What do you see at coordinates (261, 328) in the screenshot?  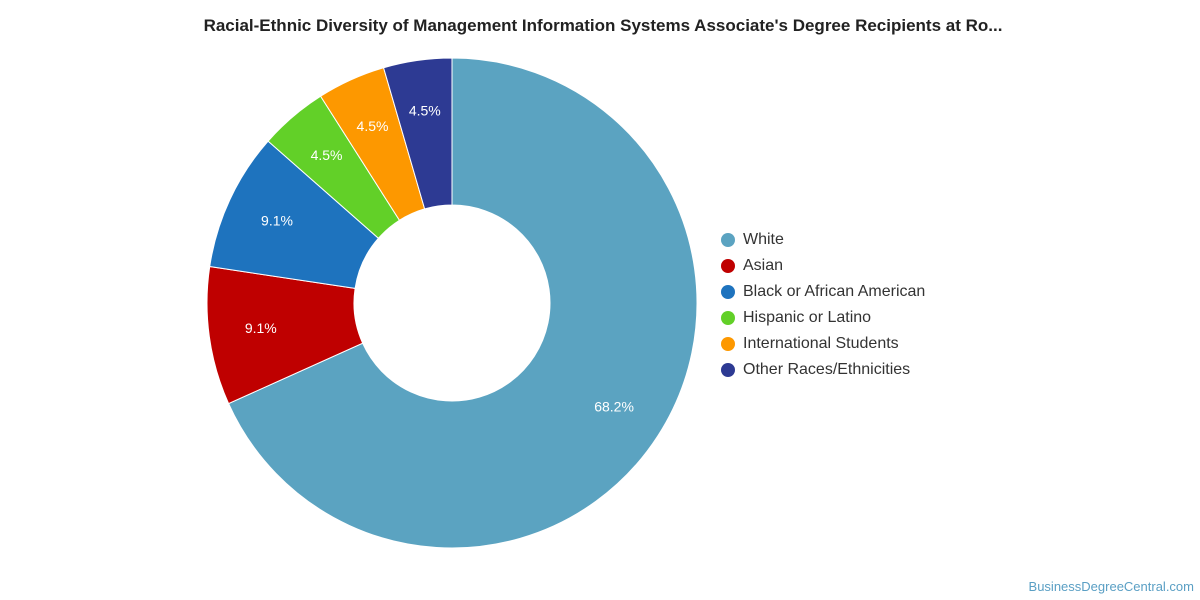 I see `slice-label-asian: 9.1%` at bounding box center [261, 328].